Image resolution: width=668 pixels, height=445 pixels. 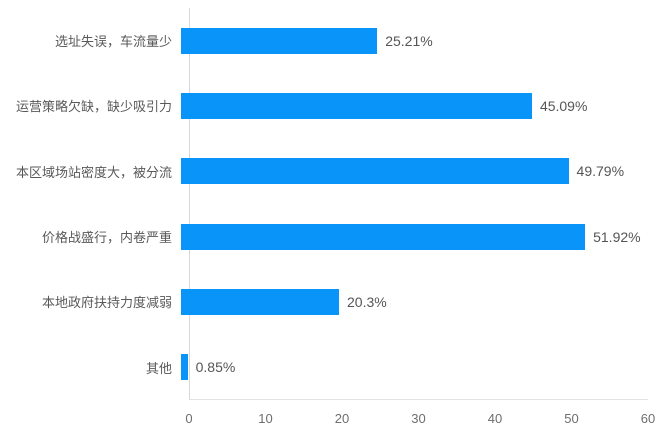 I want to click on value-label: 49.79%, so click(x=600, y=171).